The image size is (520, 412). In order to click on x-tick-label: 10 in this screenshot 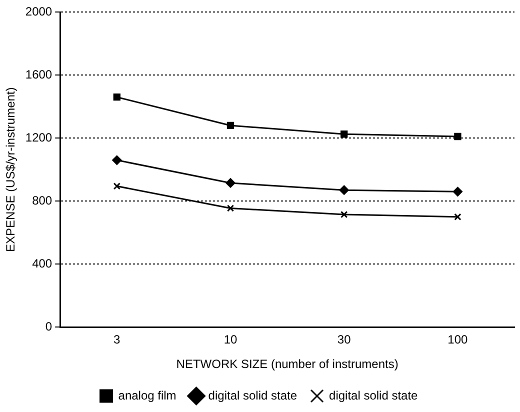, I will do `click(231, 339)`.